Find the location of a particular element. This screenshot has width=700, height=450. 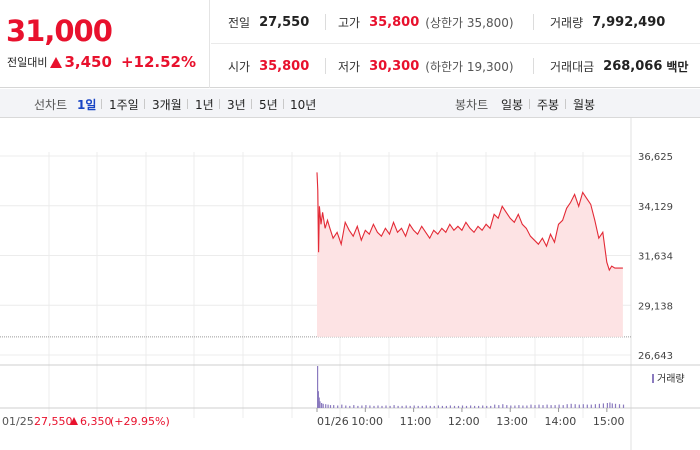

x-axis-ticks: 01/26 10:00 11:00 12:00 13:00 14:00 15:00 is located at coordinates (470, 418).